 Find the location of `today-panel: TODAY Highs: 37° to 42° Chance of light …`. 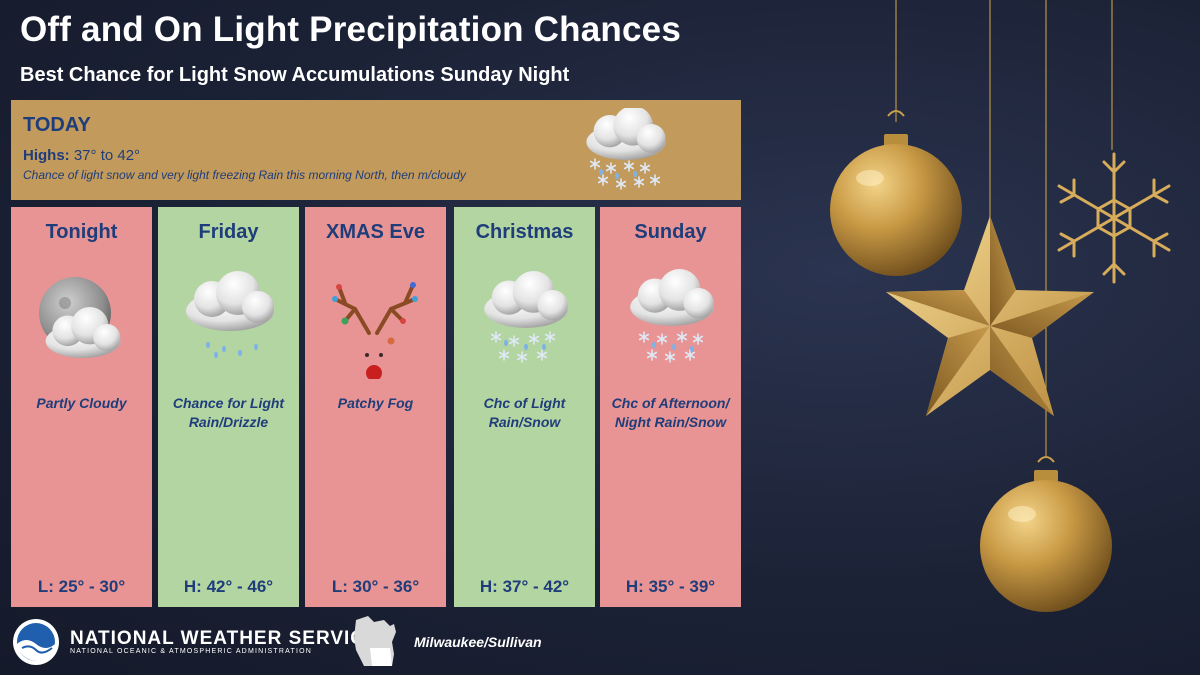

today-panel: TODAY Highs: 37° to 42° Chance of light … is located at coordinates (376, 150).